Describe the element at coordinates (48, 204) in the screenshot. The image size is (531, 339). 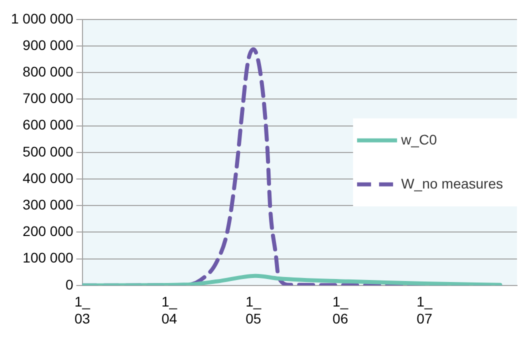
I see `y-tick-label: 300 000` at that location.